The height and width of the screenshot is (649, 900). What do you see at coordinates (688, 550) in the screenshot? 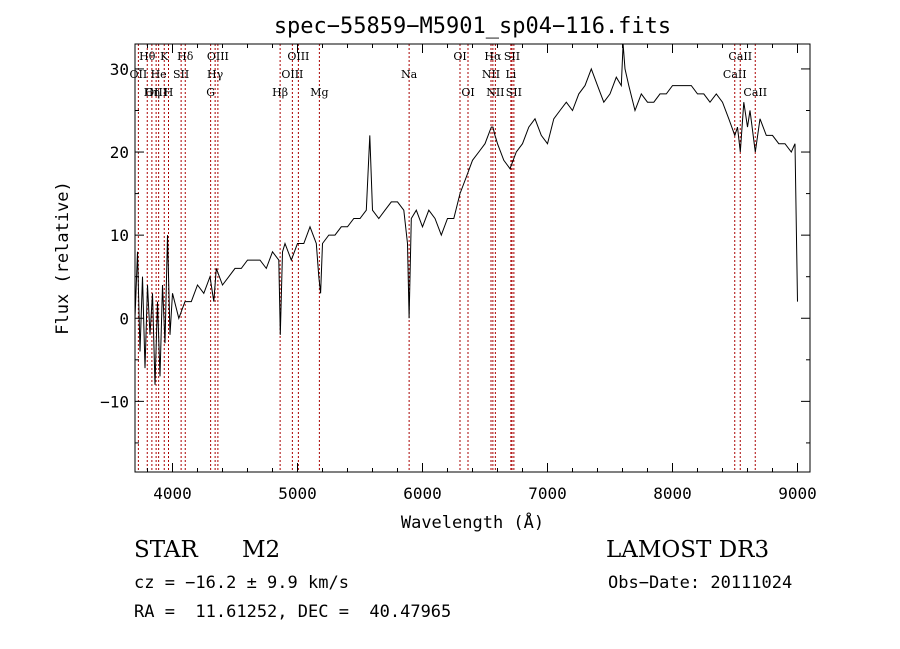
I see `survey-name: LAMOST DR3` at bounding box center [688, 550].